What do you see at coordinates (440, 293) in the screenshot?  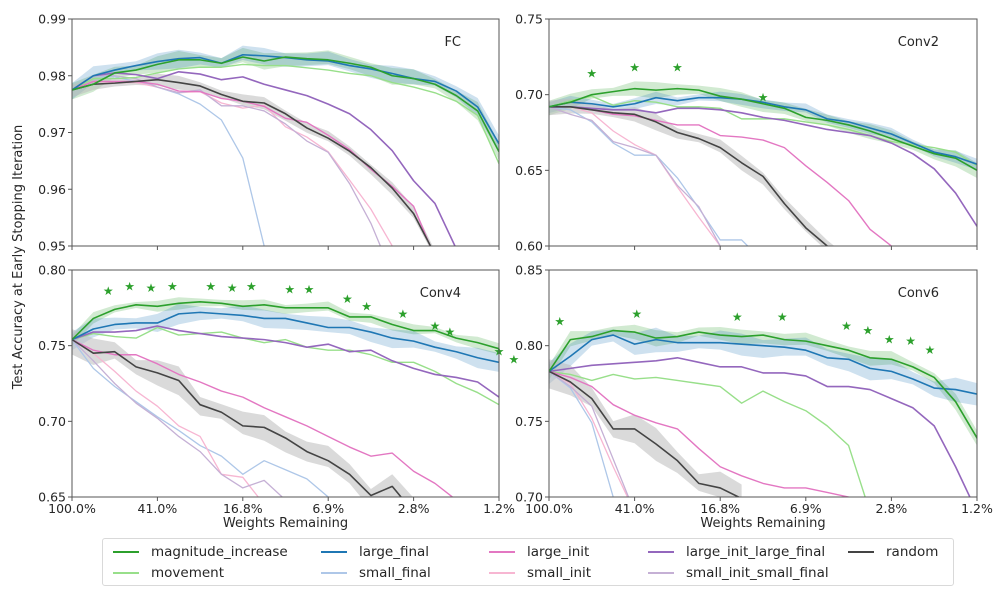 I see `panel-title: Conv4` at bounding box center [440, 293].